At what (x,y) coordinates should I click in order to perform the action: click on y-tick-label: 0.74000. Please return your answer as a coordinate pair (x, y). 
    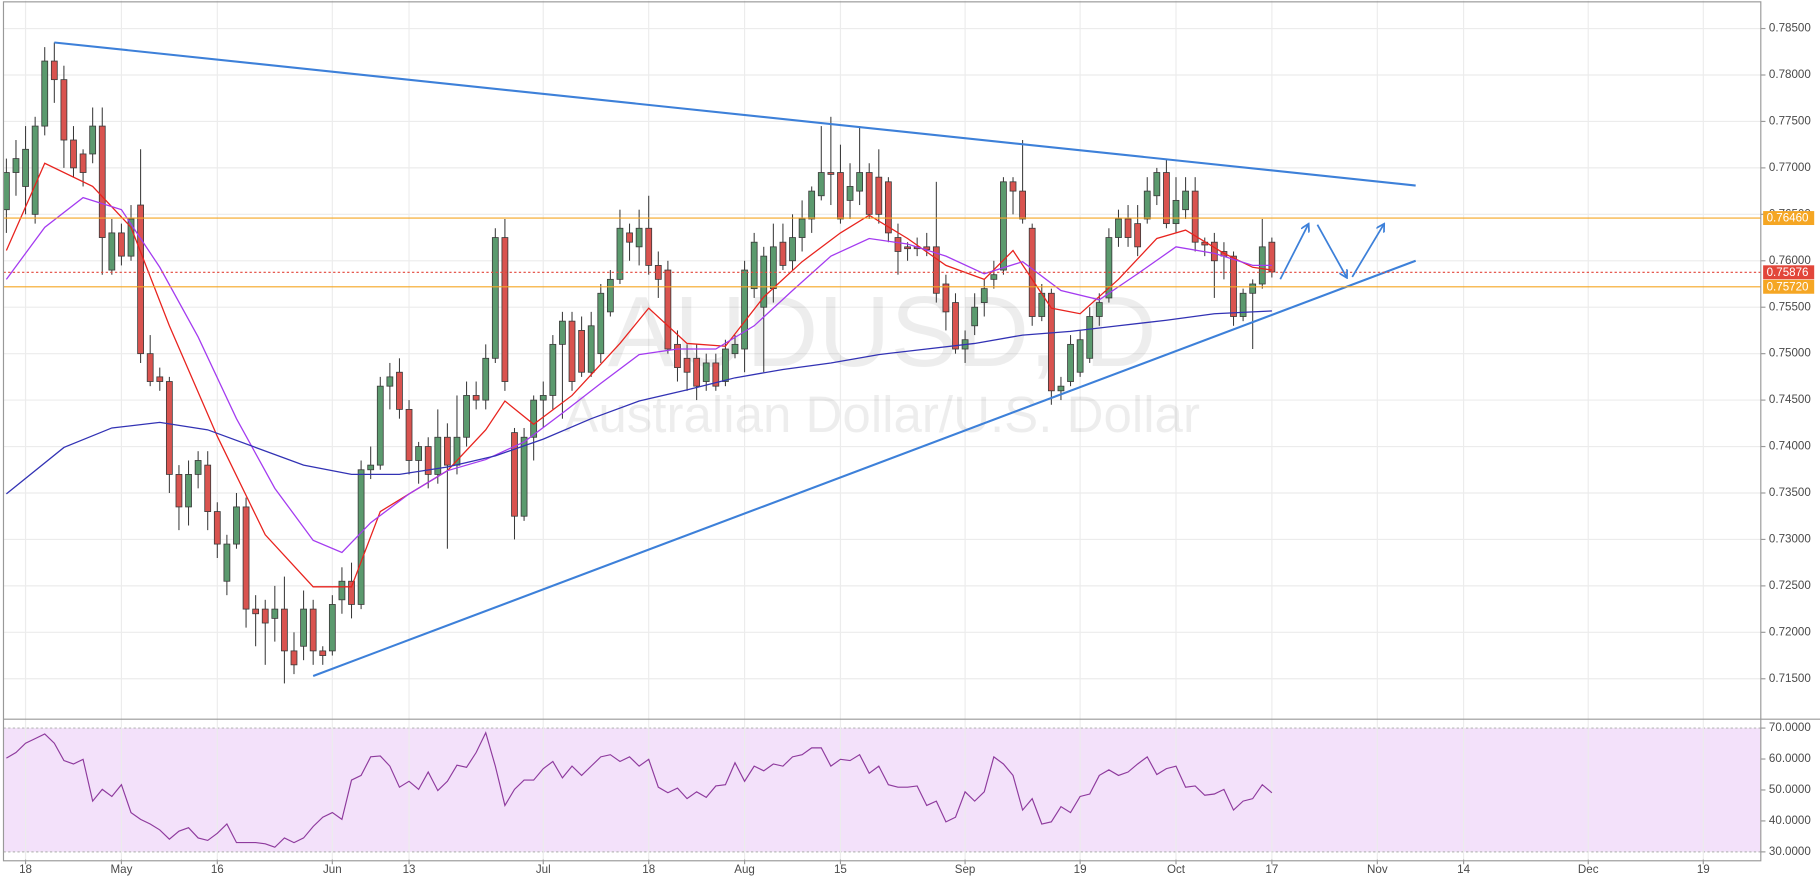
    Looking at the image, I should click on (1790, 446).